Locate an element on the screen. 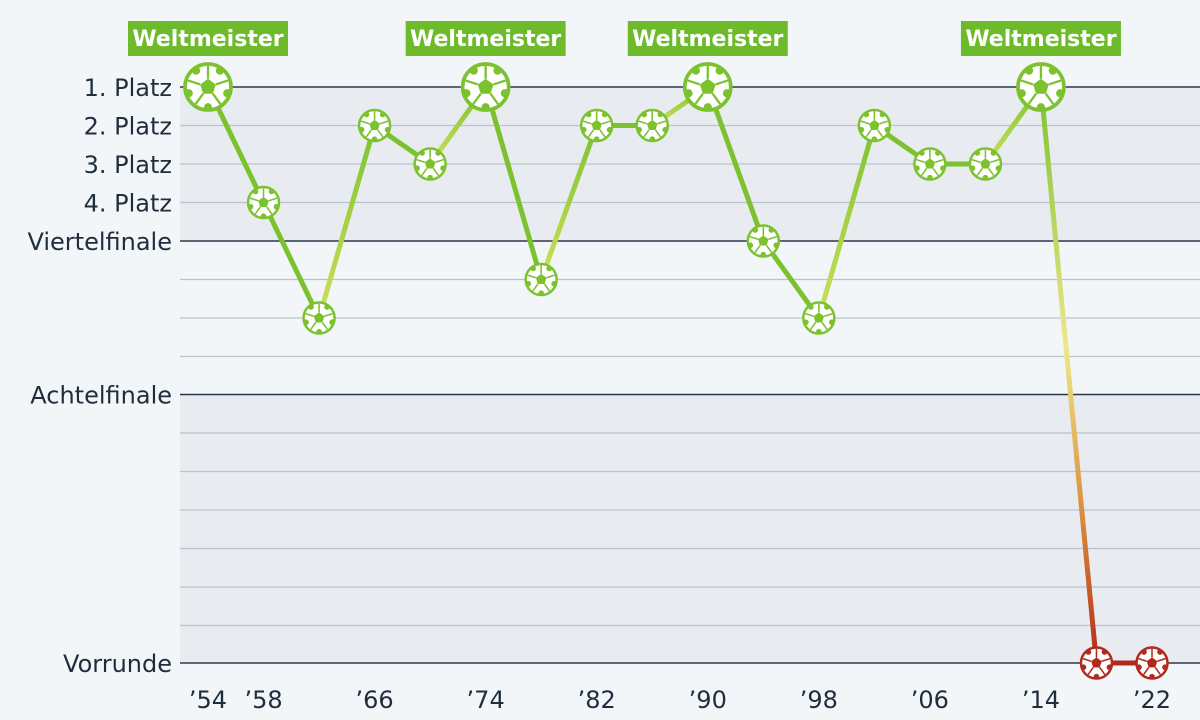 The height and width of the screenshot is (720, 1200). x-tick-label: ’90 is located at coordinates (708, 700).